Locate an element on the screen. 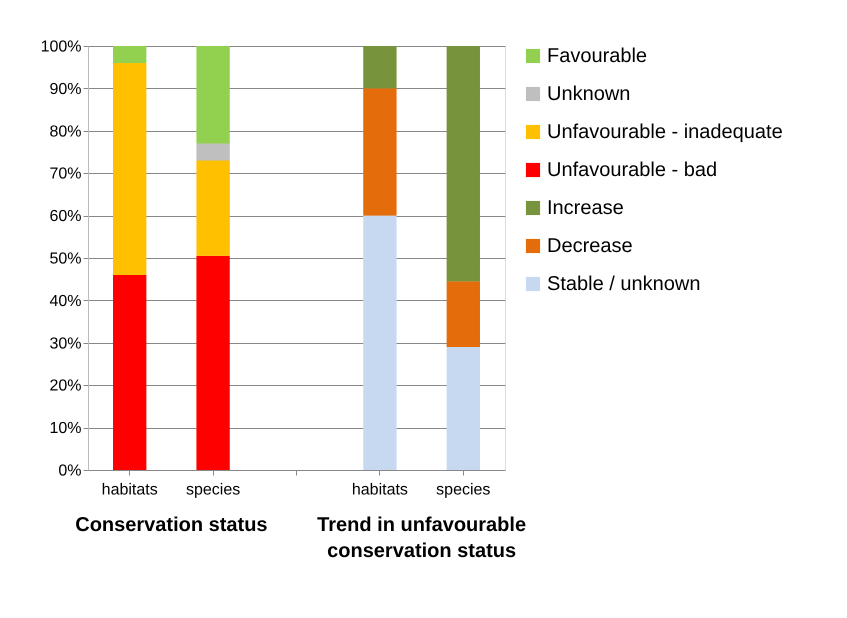 The height and width of the screenshot is (618, 847). legend-label: Decrease is located at coordinates (590, 246).